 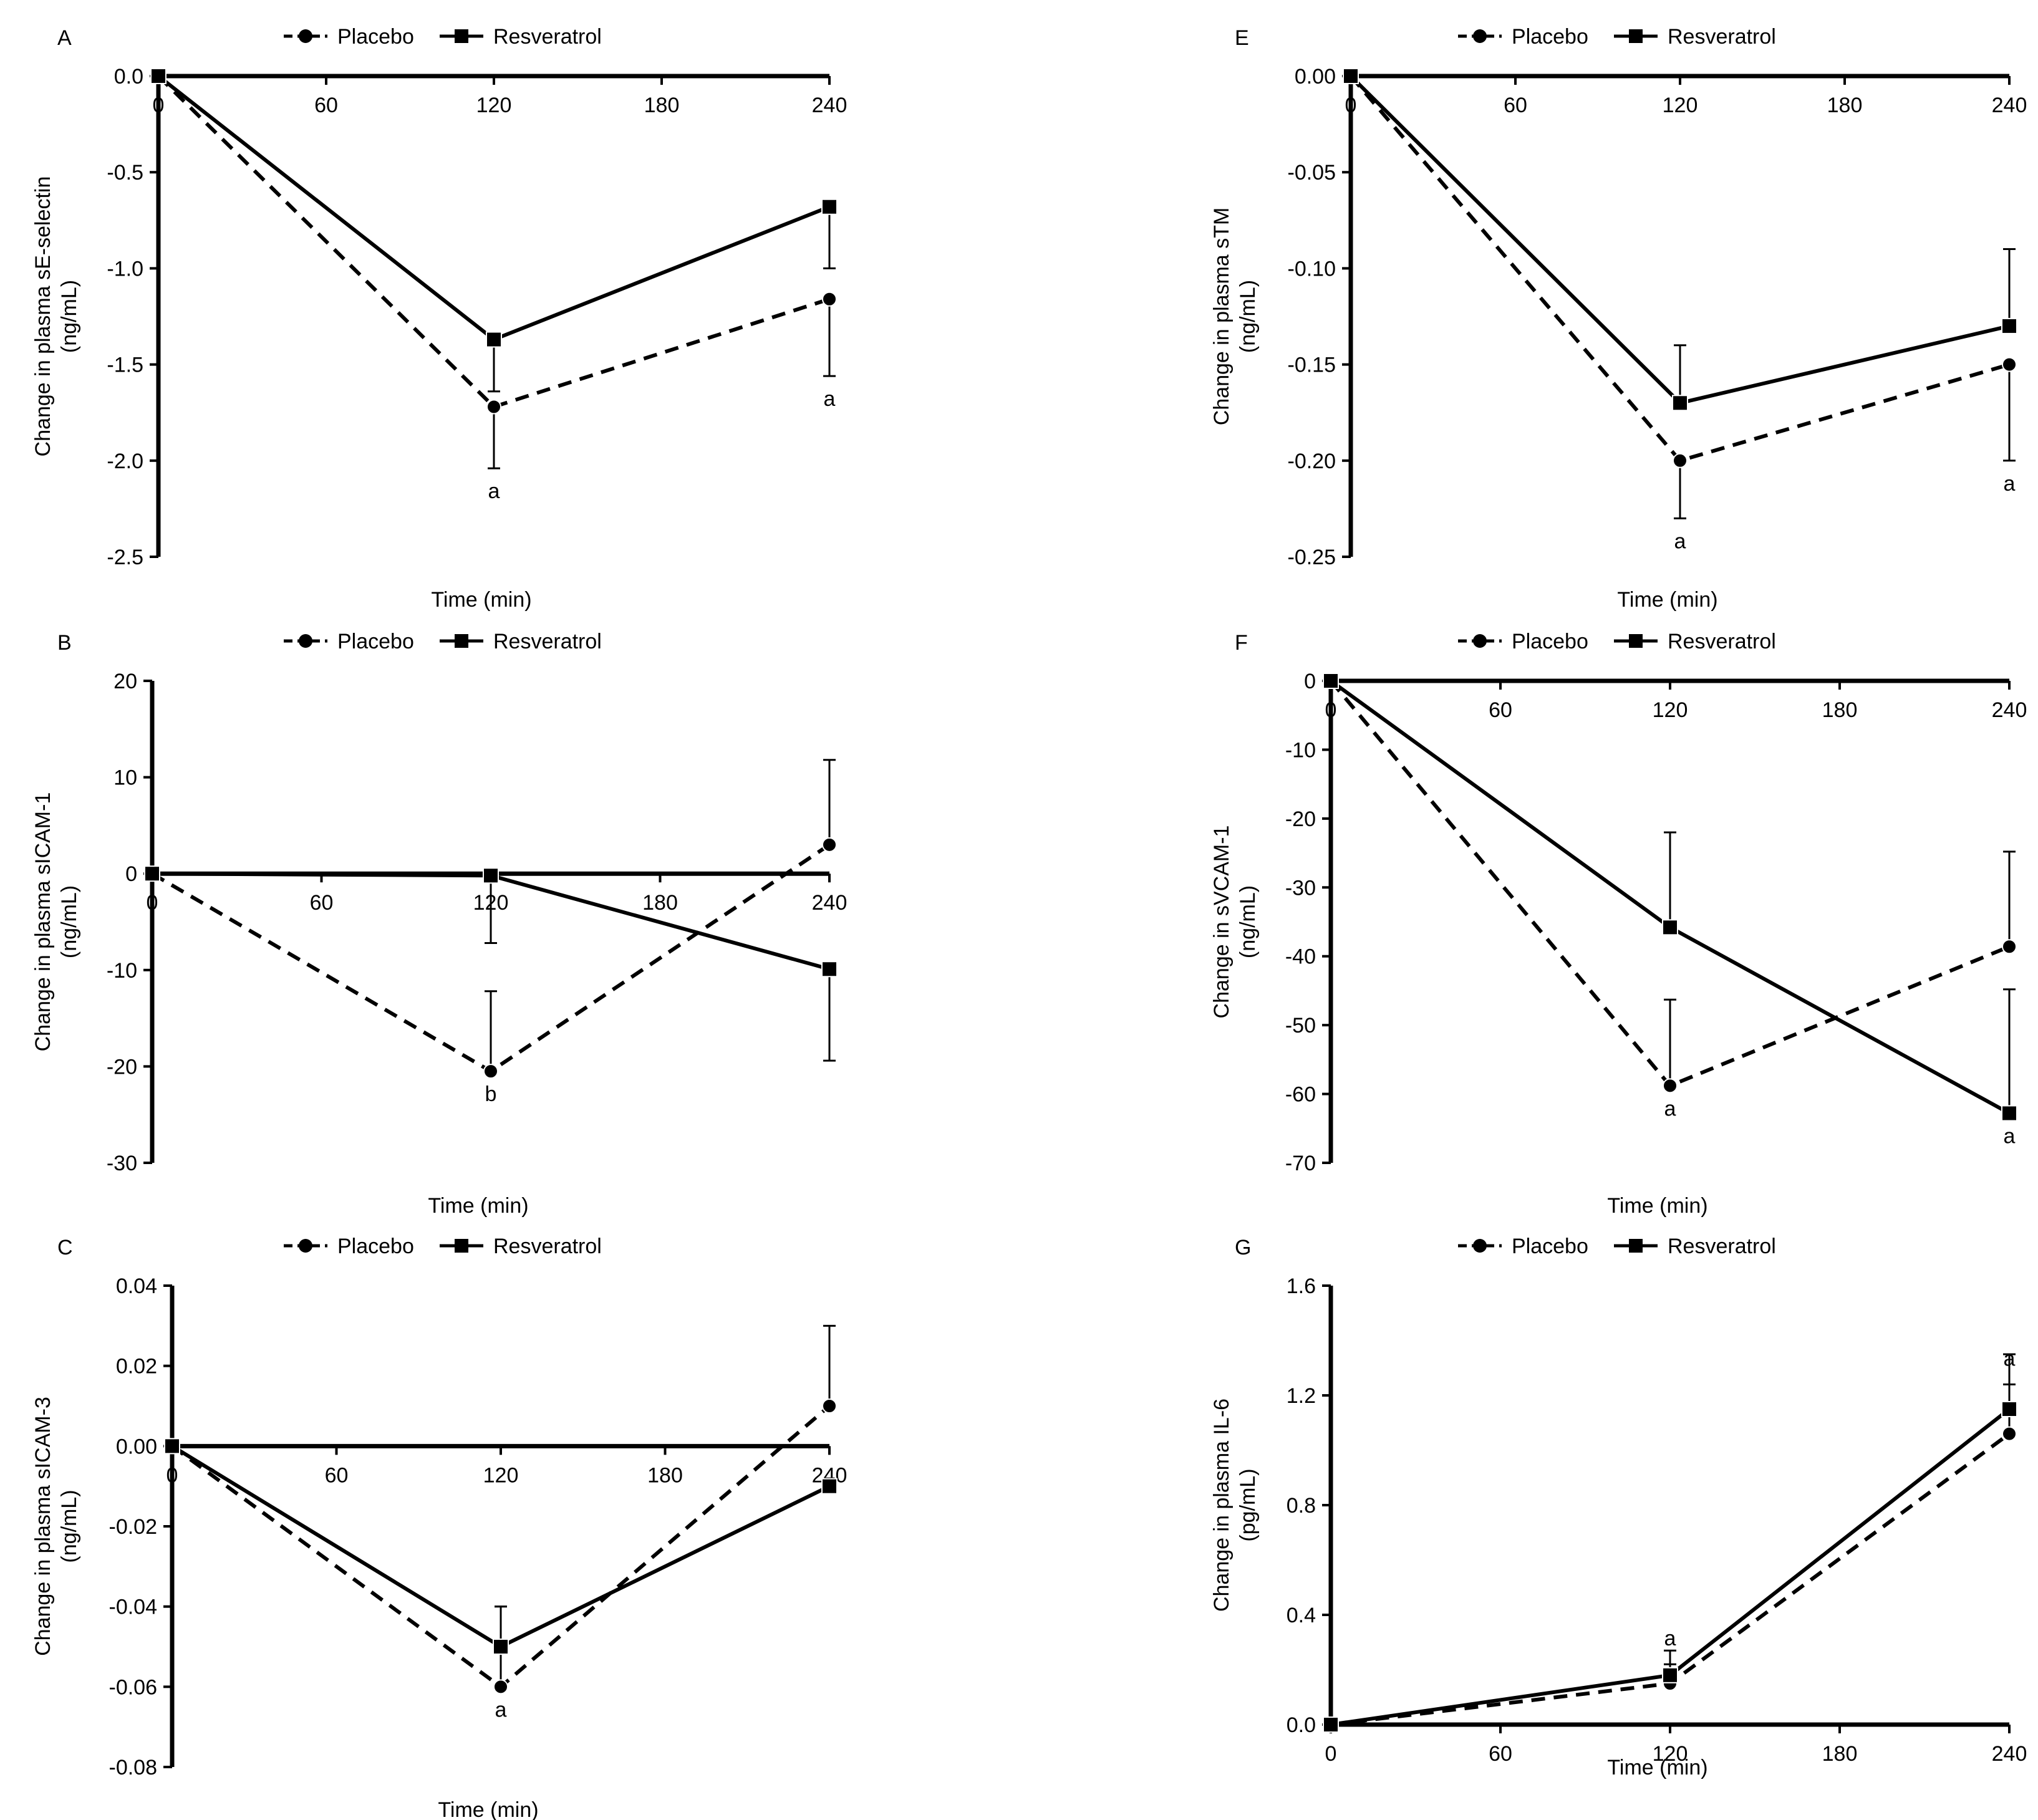 I want to click on series-line, so click(x=493, y=242).